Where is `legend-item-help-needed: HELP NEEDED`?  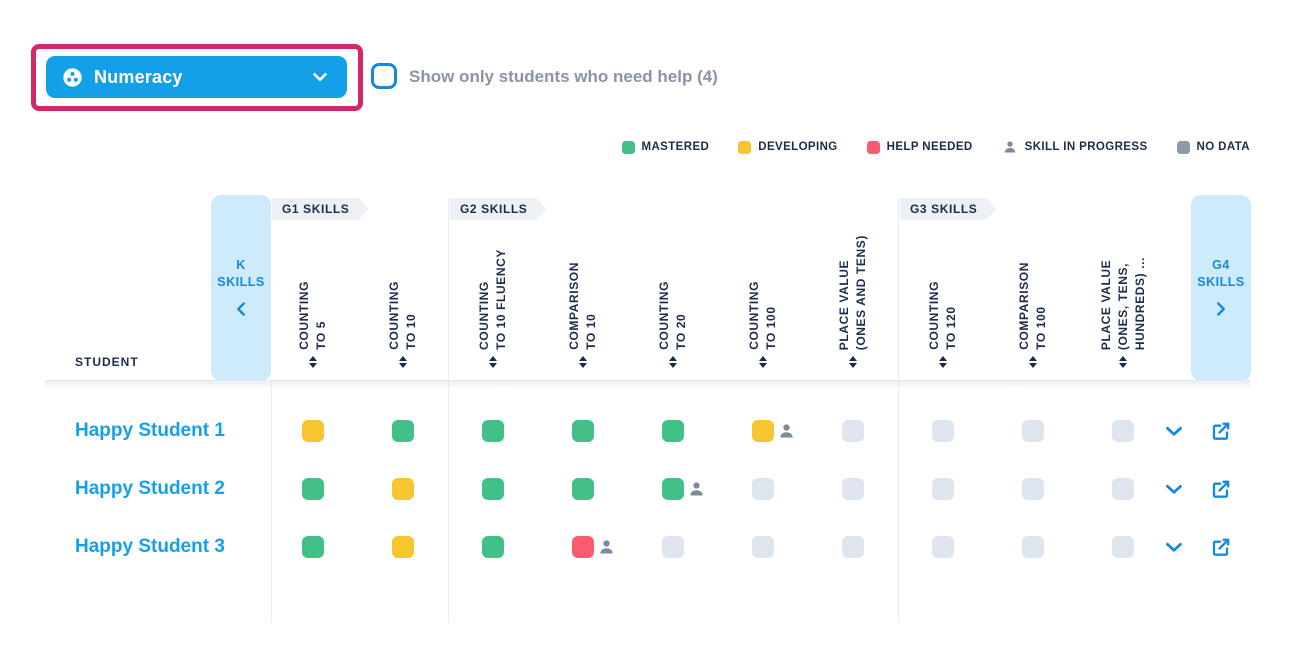
legend-item-help-needed: HELP NEEDED is located at coordinates (919, 147).